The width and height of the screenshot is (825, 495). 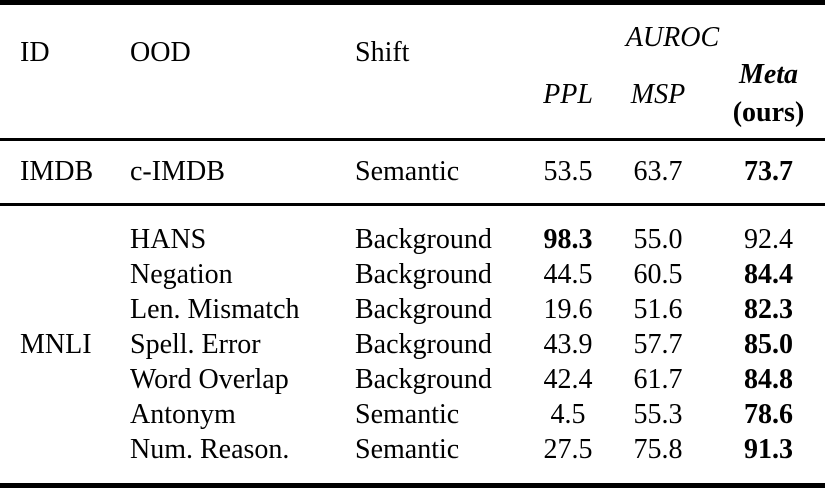 I want to click on table-row-antonym: Antonym Semantic 4.5 55.3 78.6, so click(x=472, y=414).